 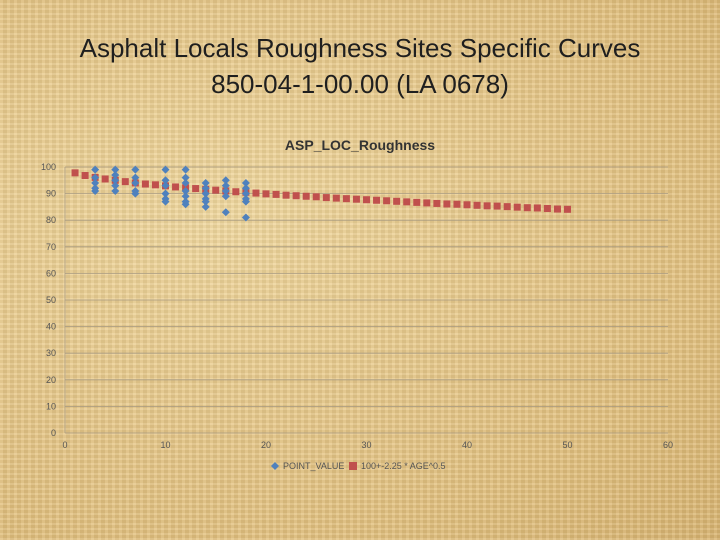 I want to click on legend-marker-curve, so click(x=353, y=466).